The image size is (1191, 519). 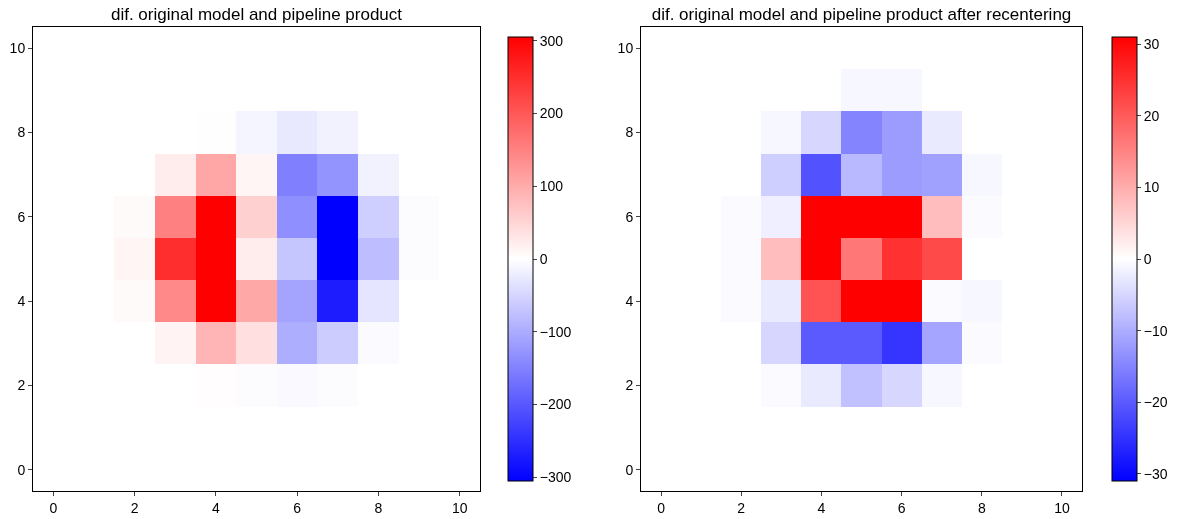 I want to click on color-bar-label: −20, so click(x=1155, y=402).